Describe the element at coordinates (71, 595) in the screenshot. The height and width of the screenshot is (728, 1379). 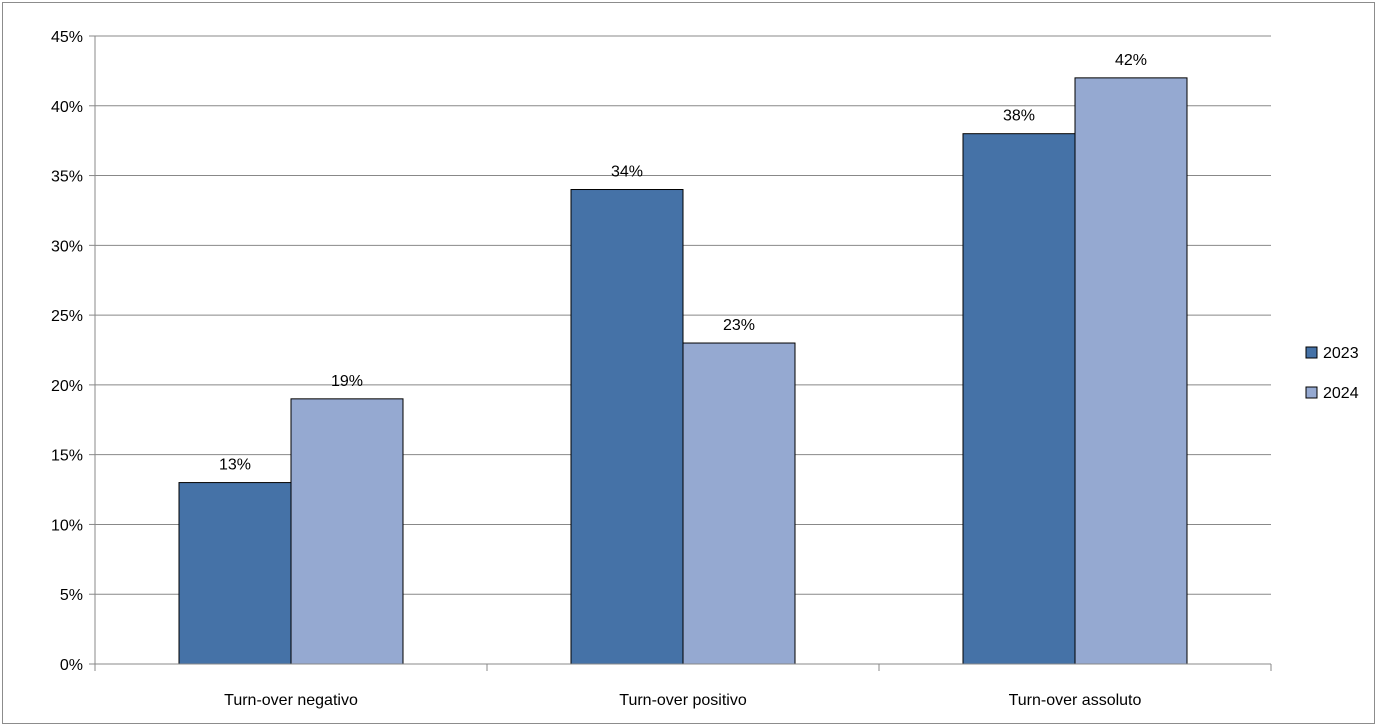
I see `y-tick-label: 5%` at that location.